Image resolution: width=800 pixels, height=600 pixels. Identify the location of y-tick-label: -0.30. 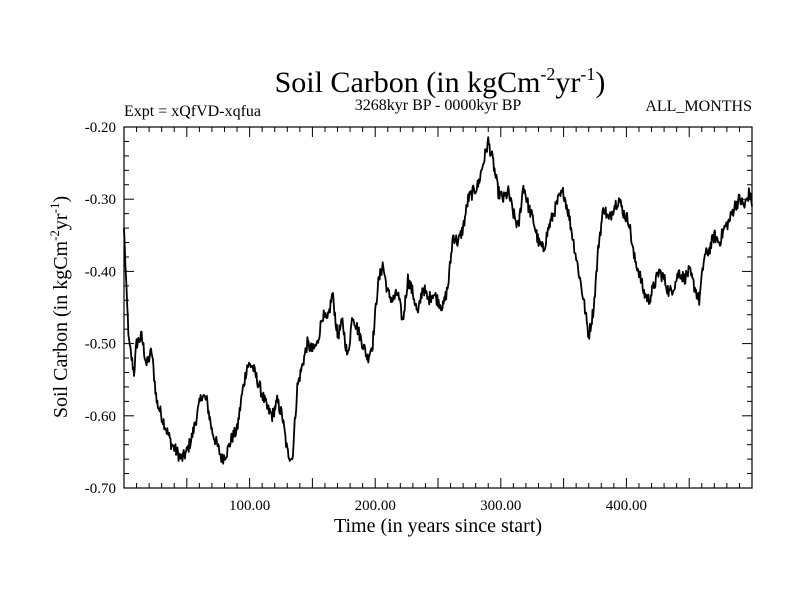
(100, 200).